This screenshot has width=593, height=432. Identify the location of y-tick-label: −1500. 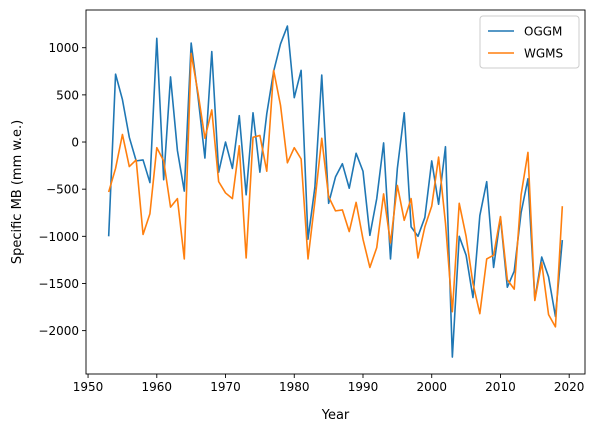
(58, 284).